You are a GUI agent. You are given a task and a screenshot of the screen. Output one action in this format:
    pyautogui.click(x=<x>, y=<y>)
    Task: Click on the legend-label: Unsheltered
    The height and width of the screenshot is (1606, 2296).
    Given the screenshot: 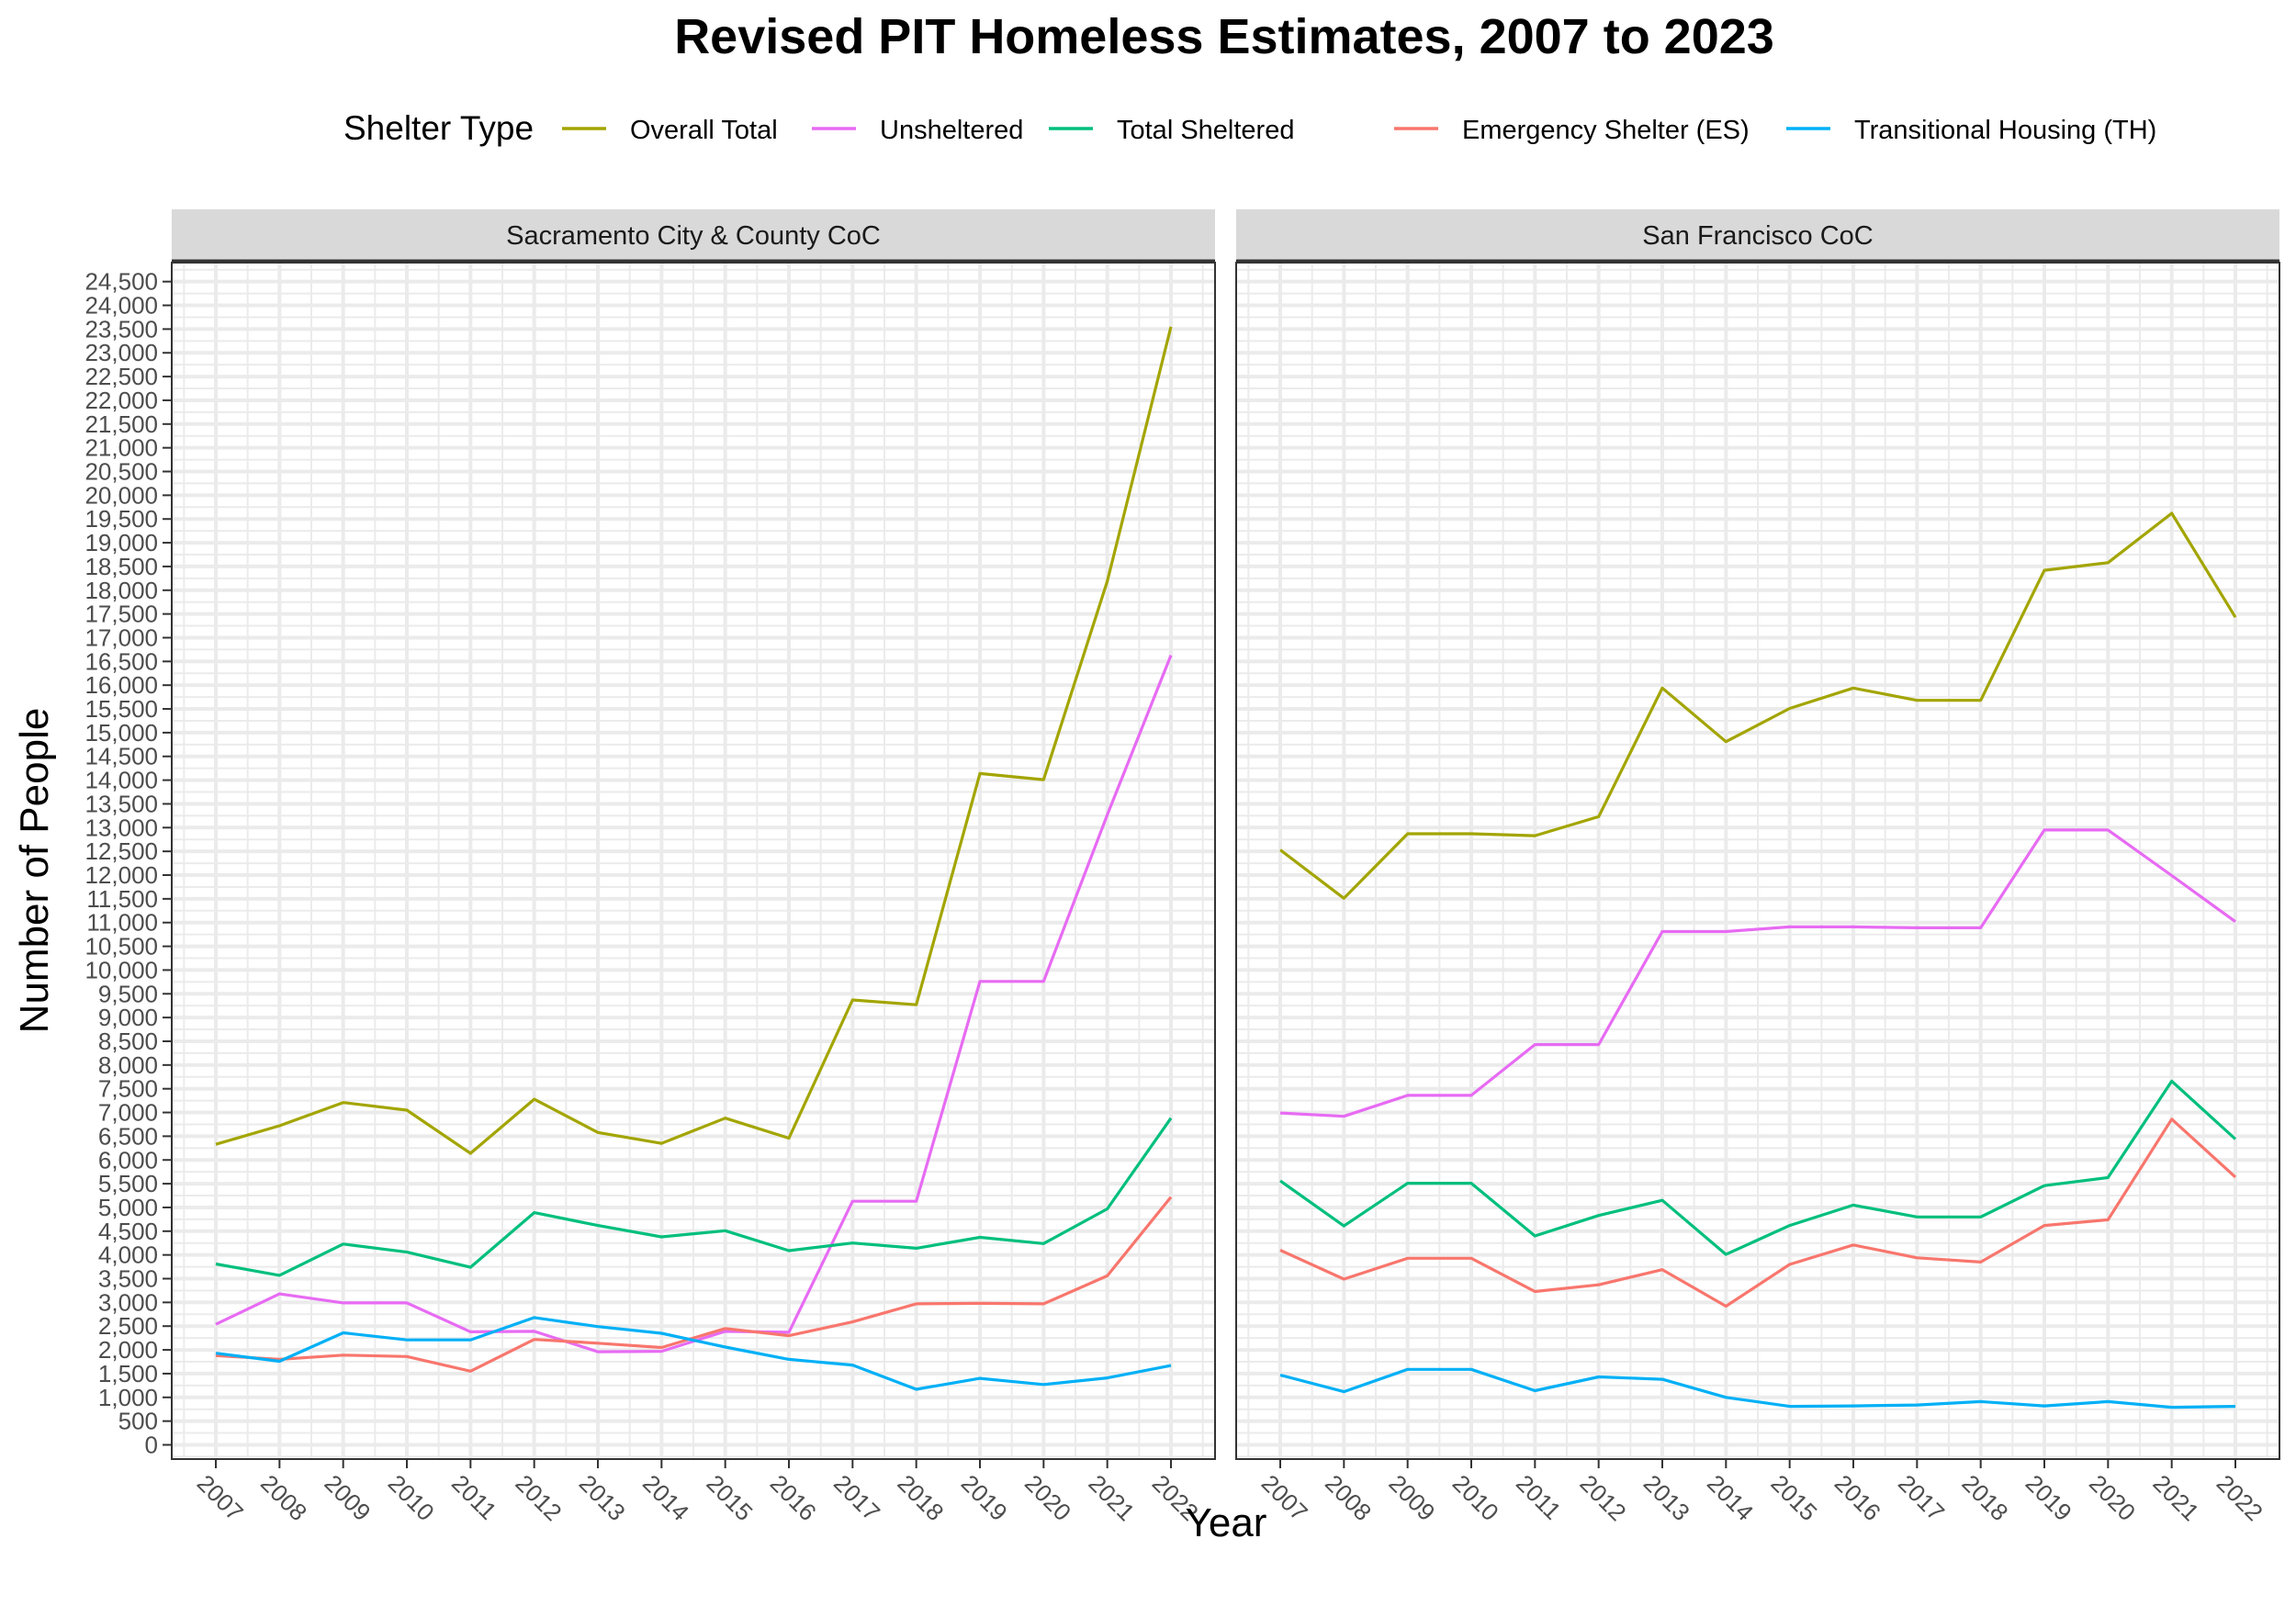 What is the action you would take?
    pyautogui.click(x=952, y=130)
    